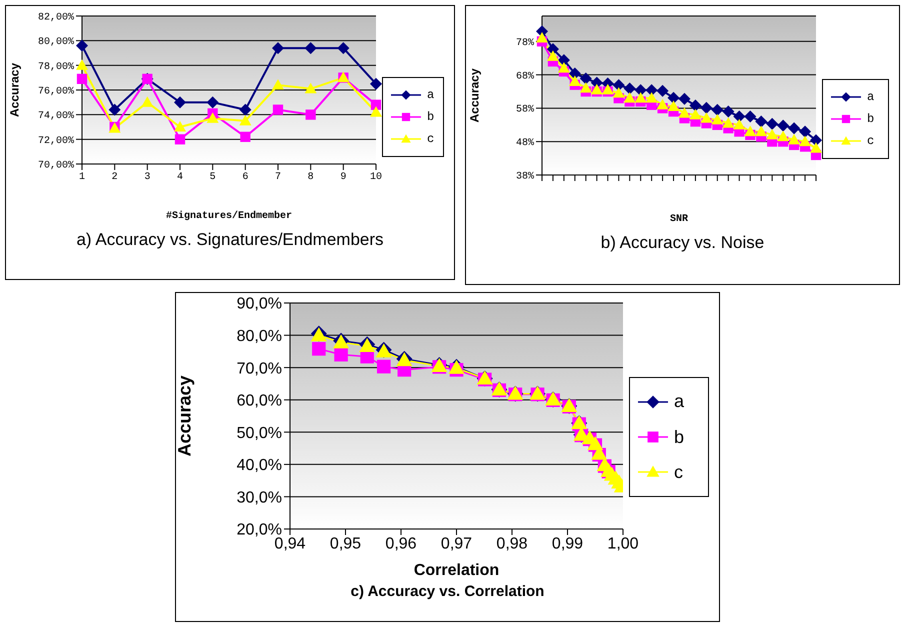 The image size is (905, 626). I want to click on y-tick-label: 70,00%, so click(56, 166).